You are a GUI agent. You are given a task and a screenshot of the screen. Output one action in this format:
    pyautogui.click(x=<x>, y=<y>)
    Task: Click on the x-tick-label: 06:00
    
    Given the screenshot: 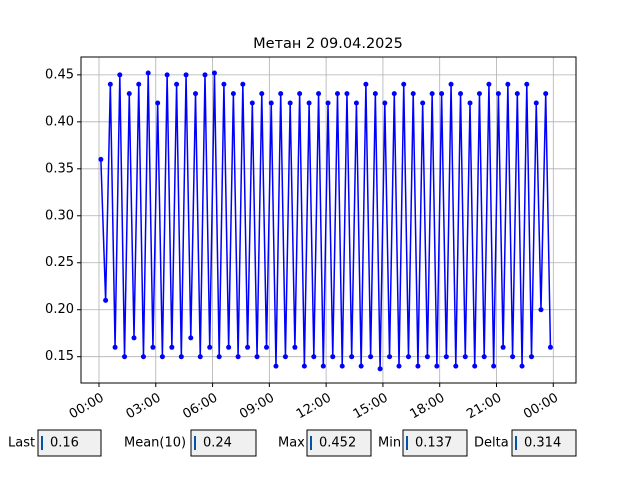 What is the action you would take?
    pyautogui.click(x=200, y=407)
    